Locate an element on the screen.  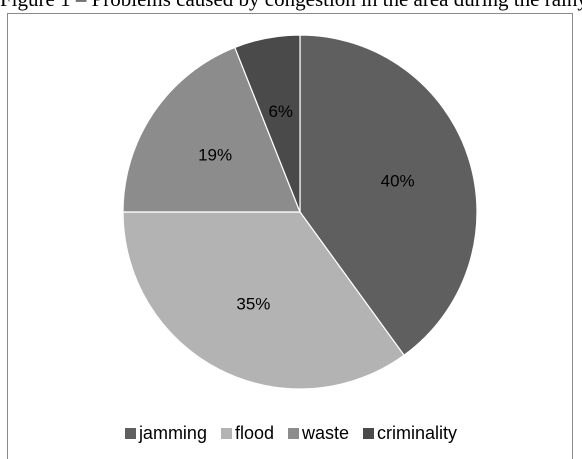
legend-item-flood: flood is located at coordinates (247, 433).